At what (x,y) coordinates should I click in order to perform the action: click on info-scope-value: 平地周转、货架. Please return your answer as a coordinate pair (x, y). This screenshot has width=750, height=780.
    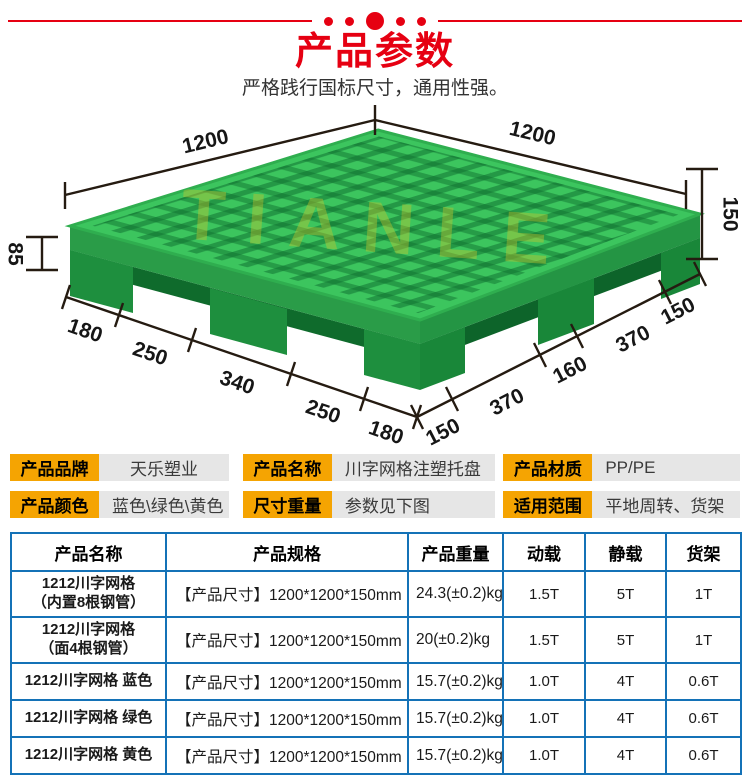
    Looking at the image, I should click on (666, 504).